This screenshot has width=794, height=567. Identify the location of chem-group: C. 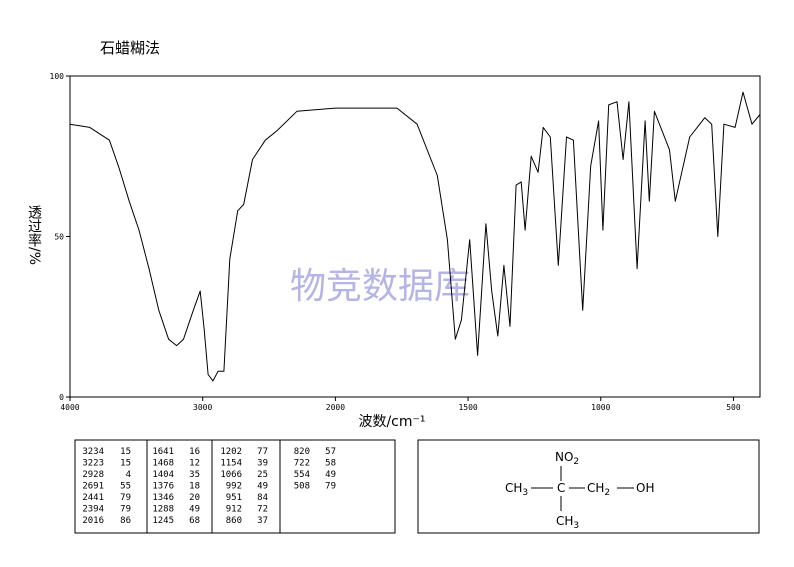
(561, 488).